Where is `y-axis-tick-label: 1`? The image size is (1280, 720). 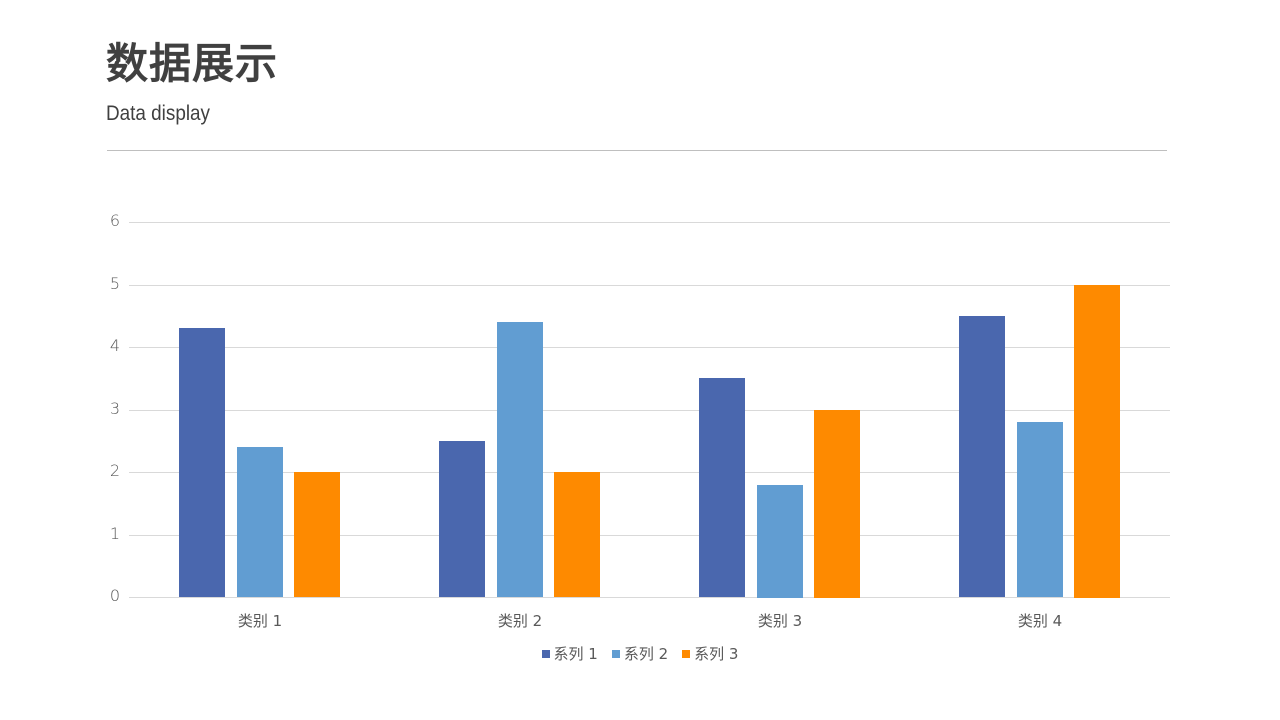
y-axis-tick-label: 1 is located at coordinates (114, 533).